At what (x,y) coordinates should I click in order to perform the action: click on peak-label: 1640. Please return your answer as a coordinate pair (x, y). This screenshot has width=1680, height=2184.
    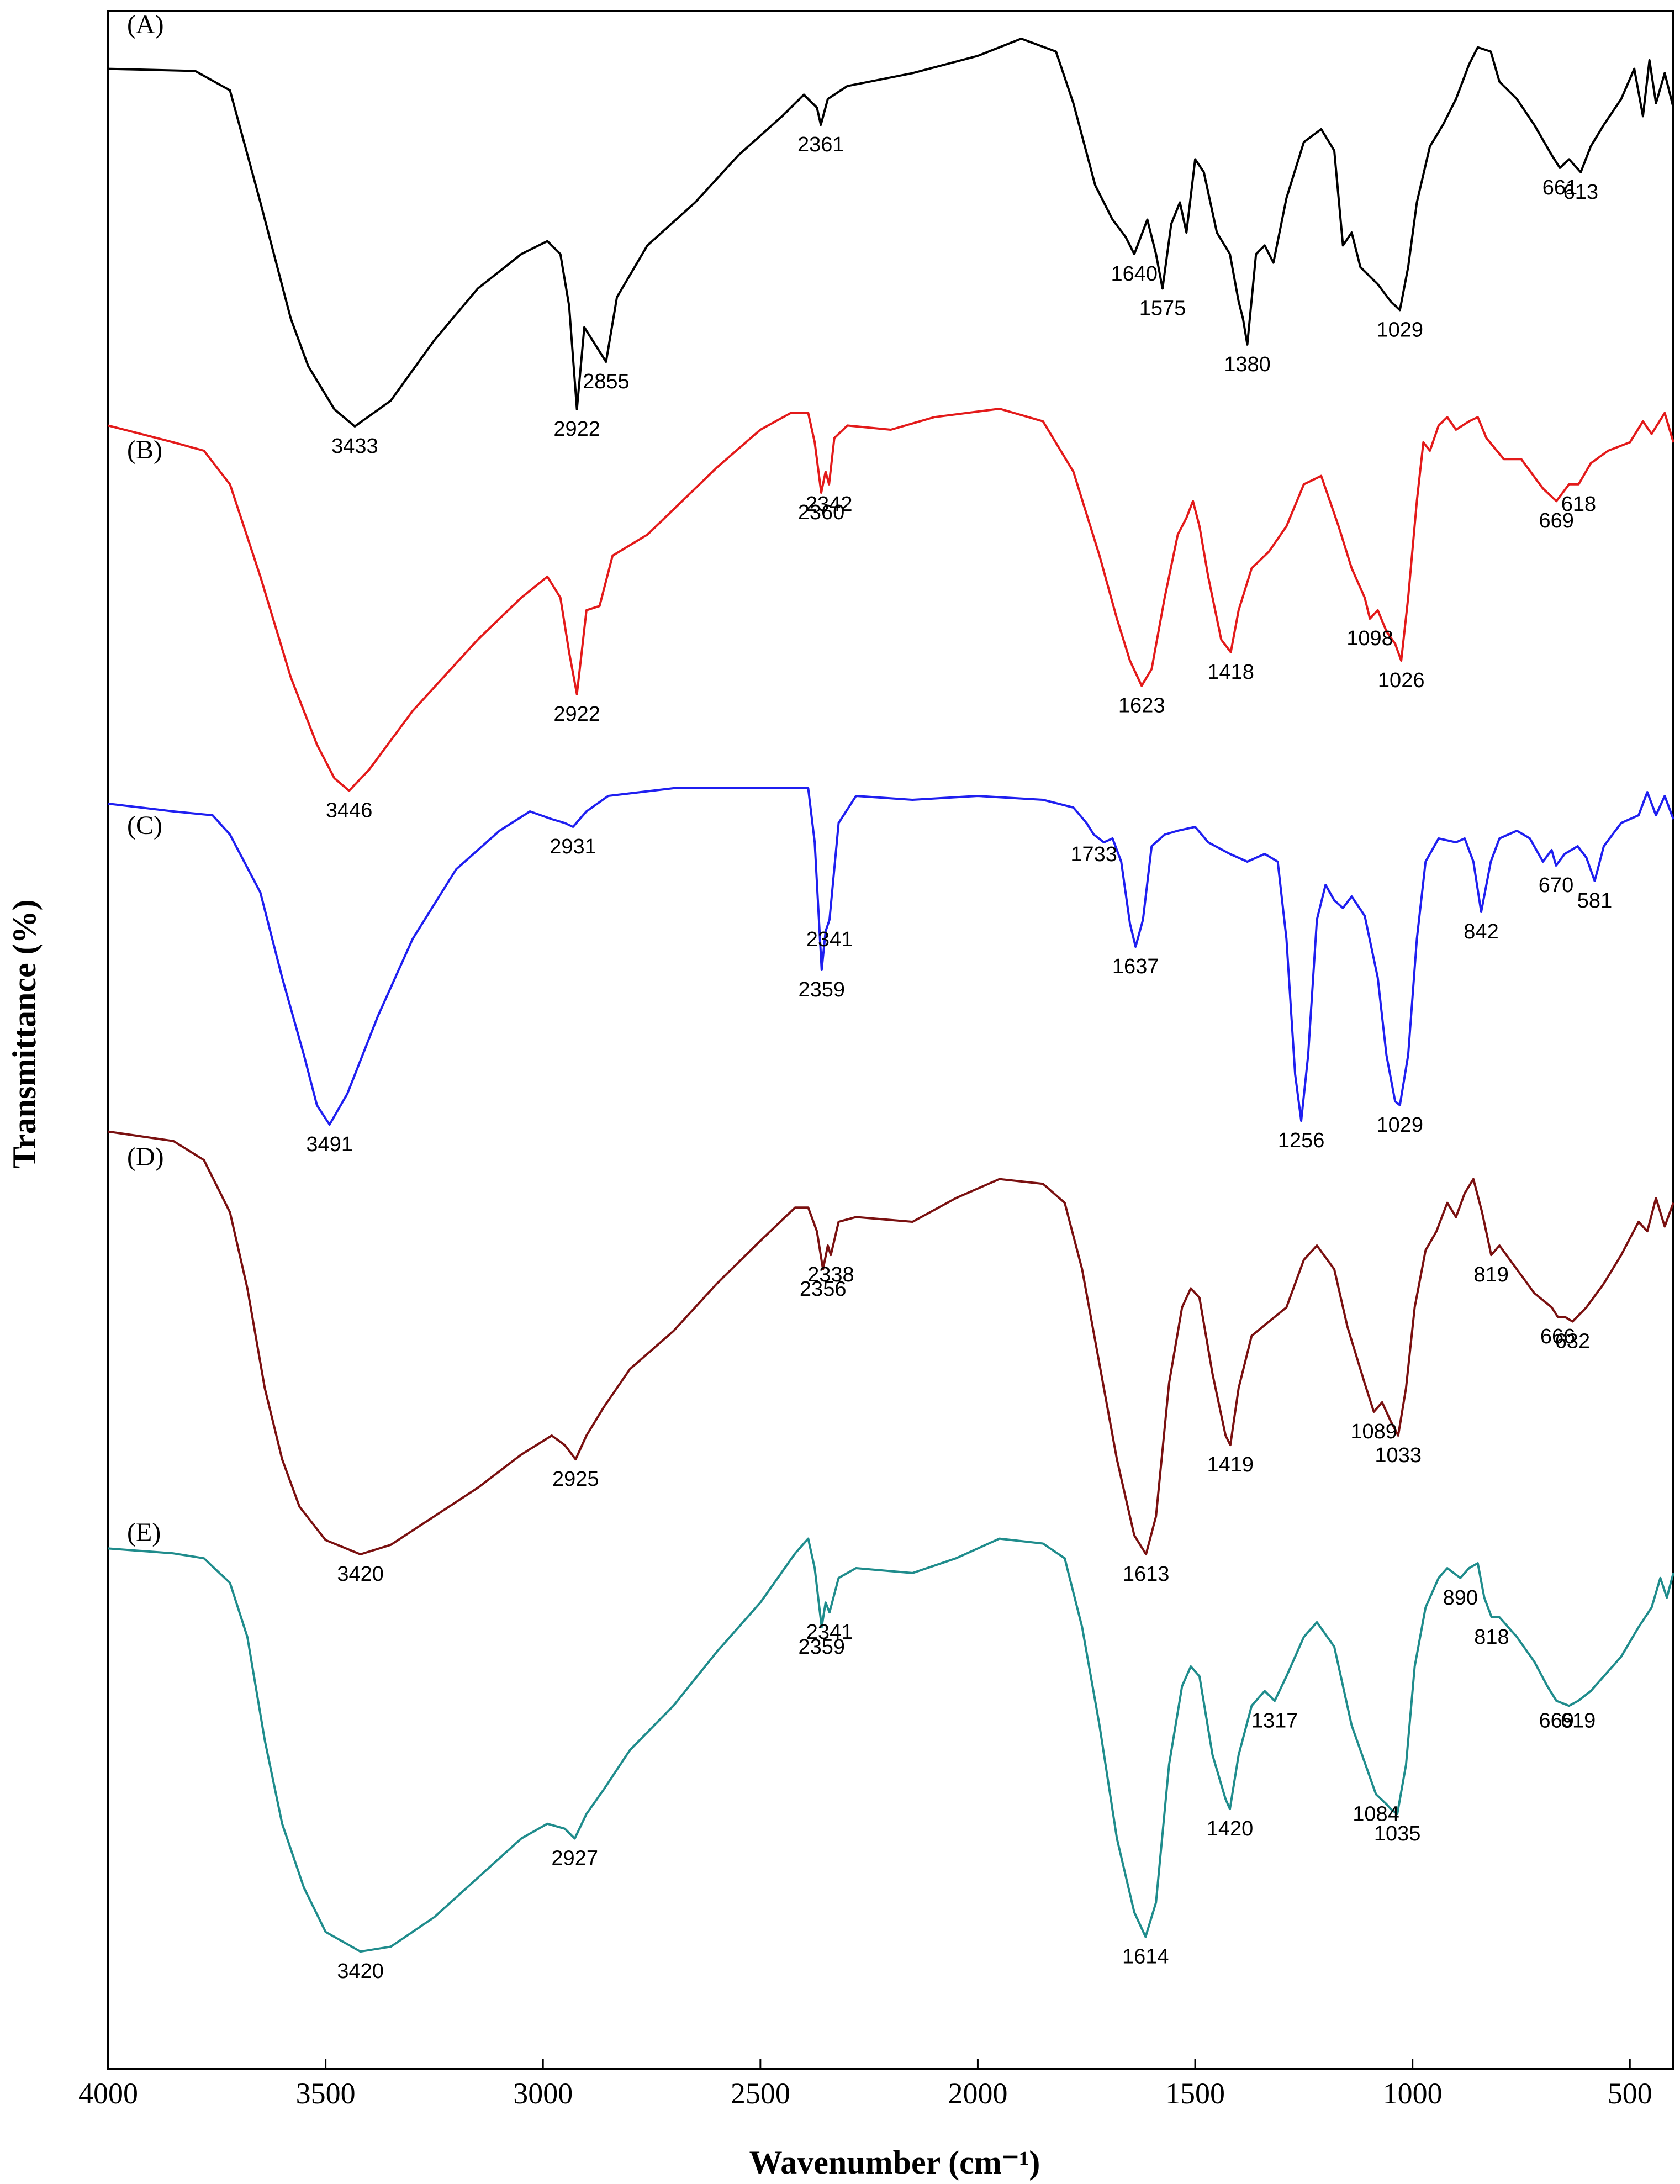
    Looking at the image, I should click on (1134, 274).